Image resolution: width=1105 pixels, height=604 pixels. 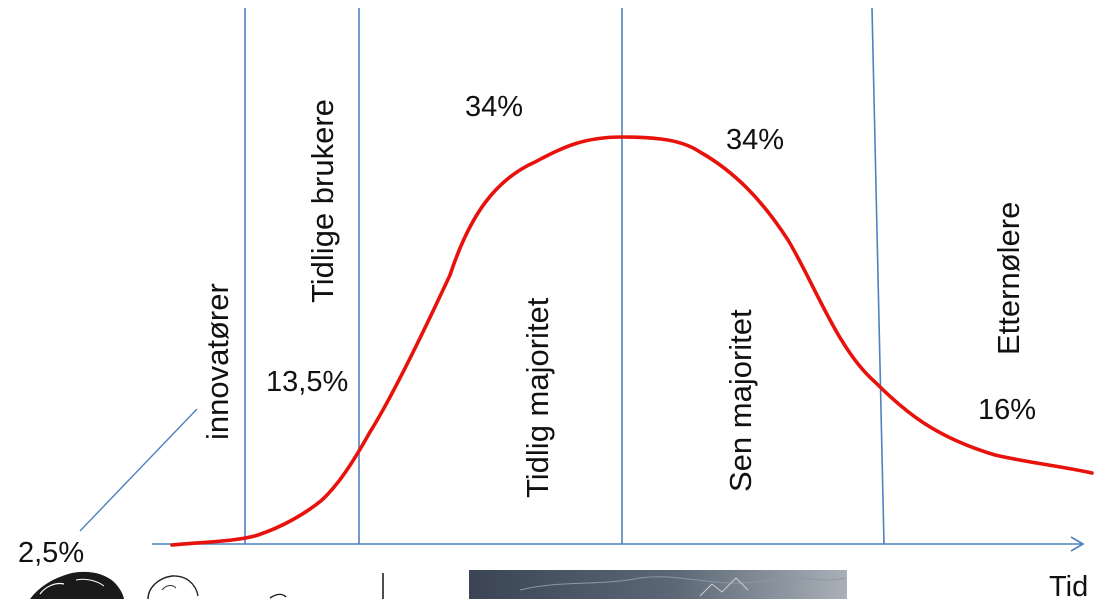 I want to click on segment-label-innovators: innovatører, so click(x=217, y=361).